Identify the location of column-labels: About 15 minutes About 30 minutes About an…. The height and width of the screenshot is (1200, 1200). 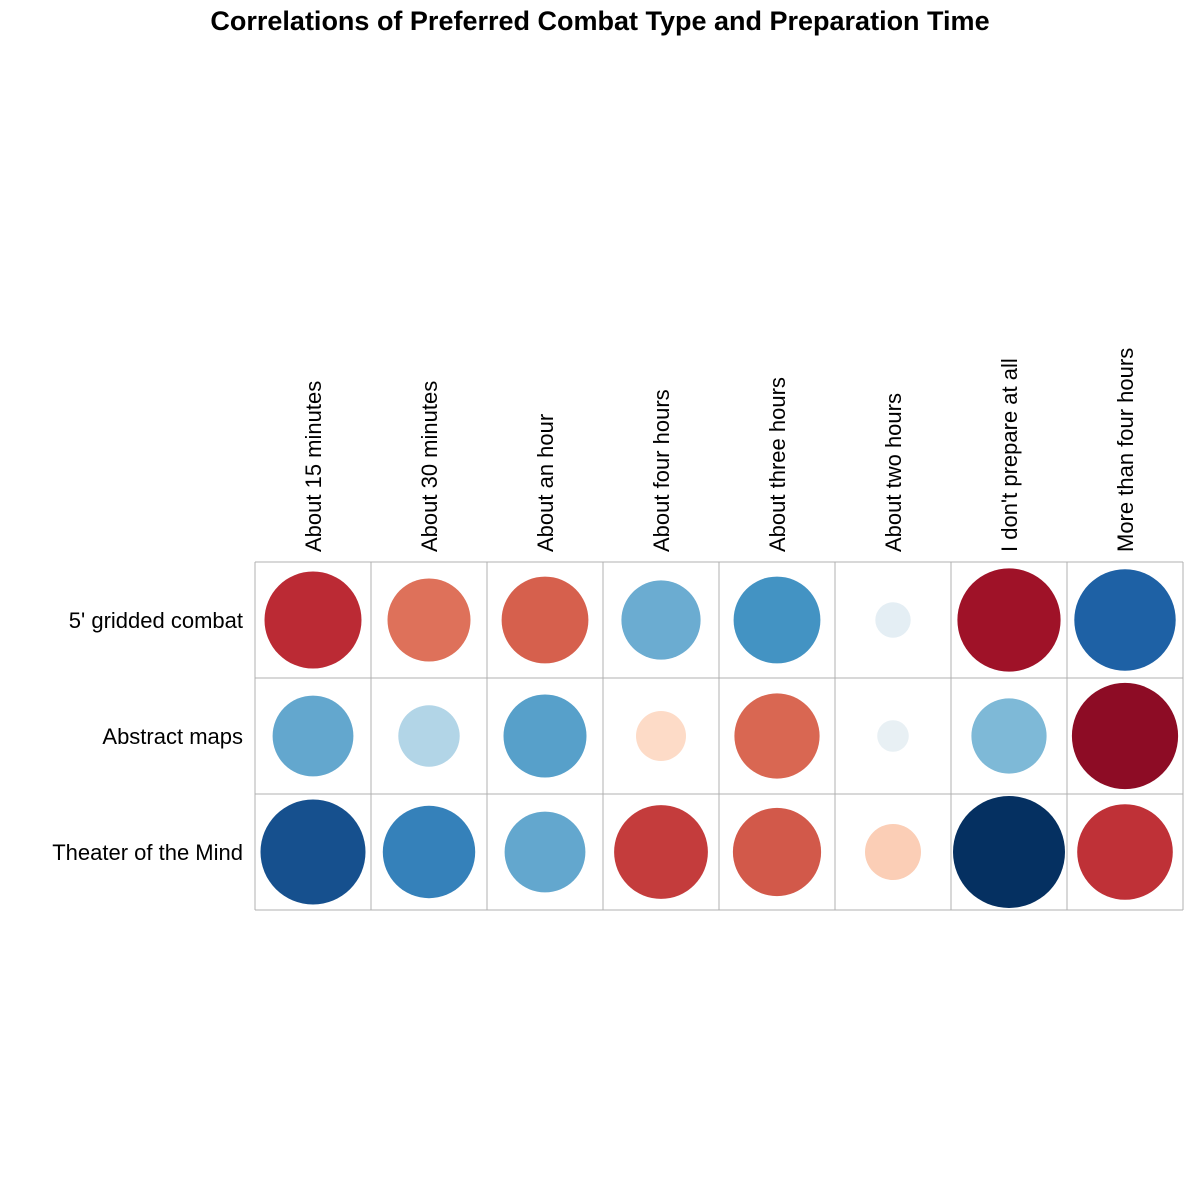
(719, 450).